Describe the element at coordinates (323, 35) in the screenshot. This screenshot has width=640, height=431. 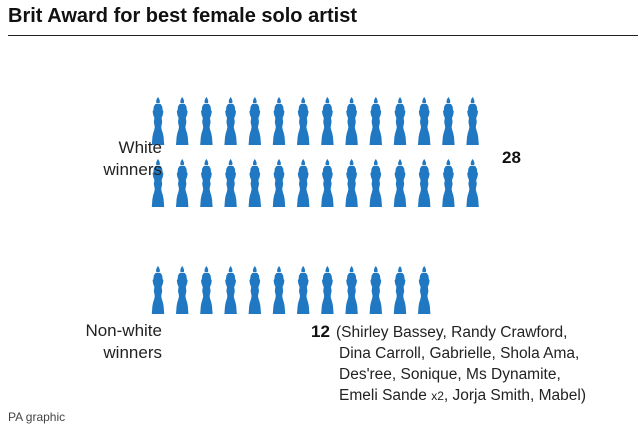
I see `title-divider` at that location.